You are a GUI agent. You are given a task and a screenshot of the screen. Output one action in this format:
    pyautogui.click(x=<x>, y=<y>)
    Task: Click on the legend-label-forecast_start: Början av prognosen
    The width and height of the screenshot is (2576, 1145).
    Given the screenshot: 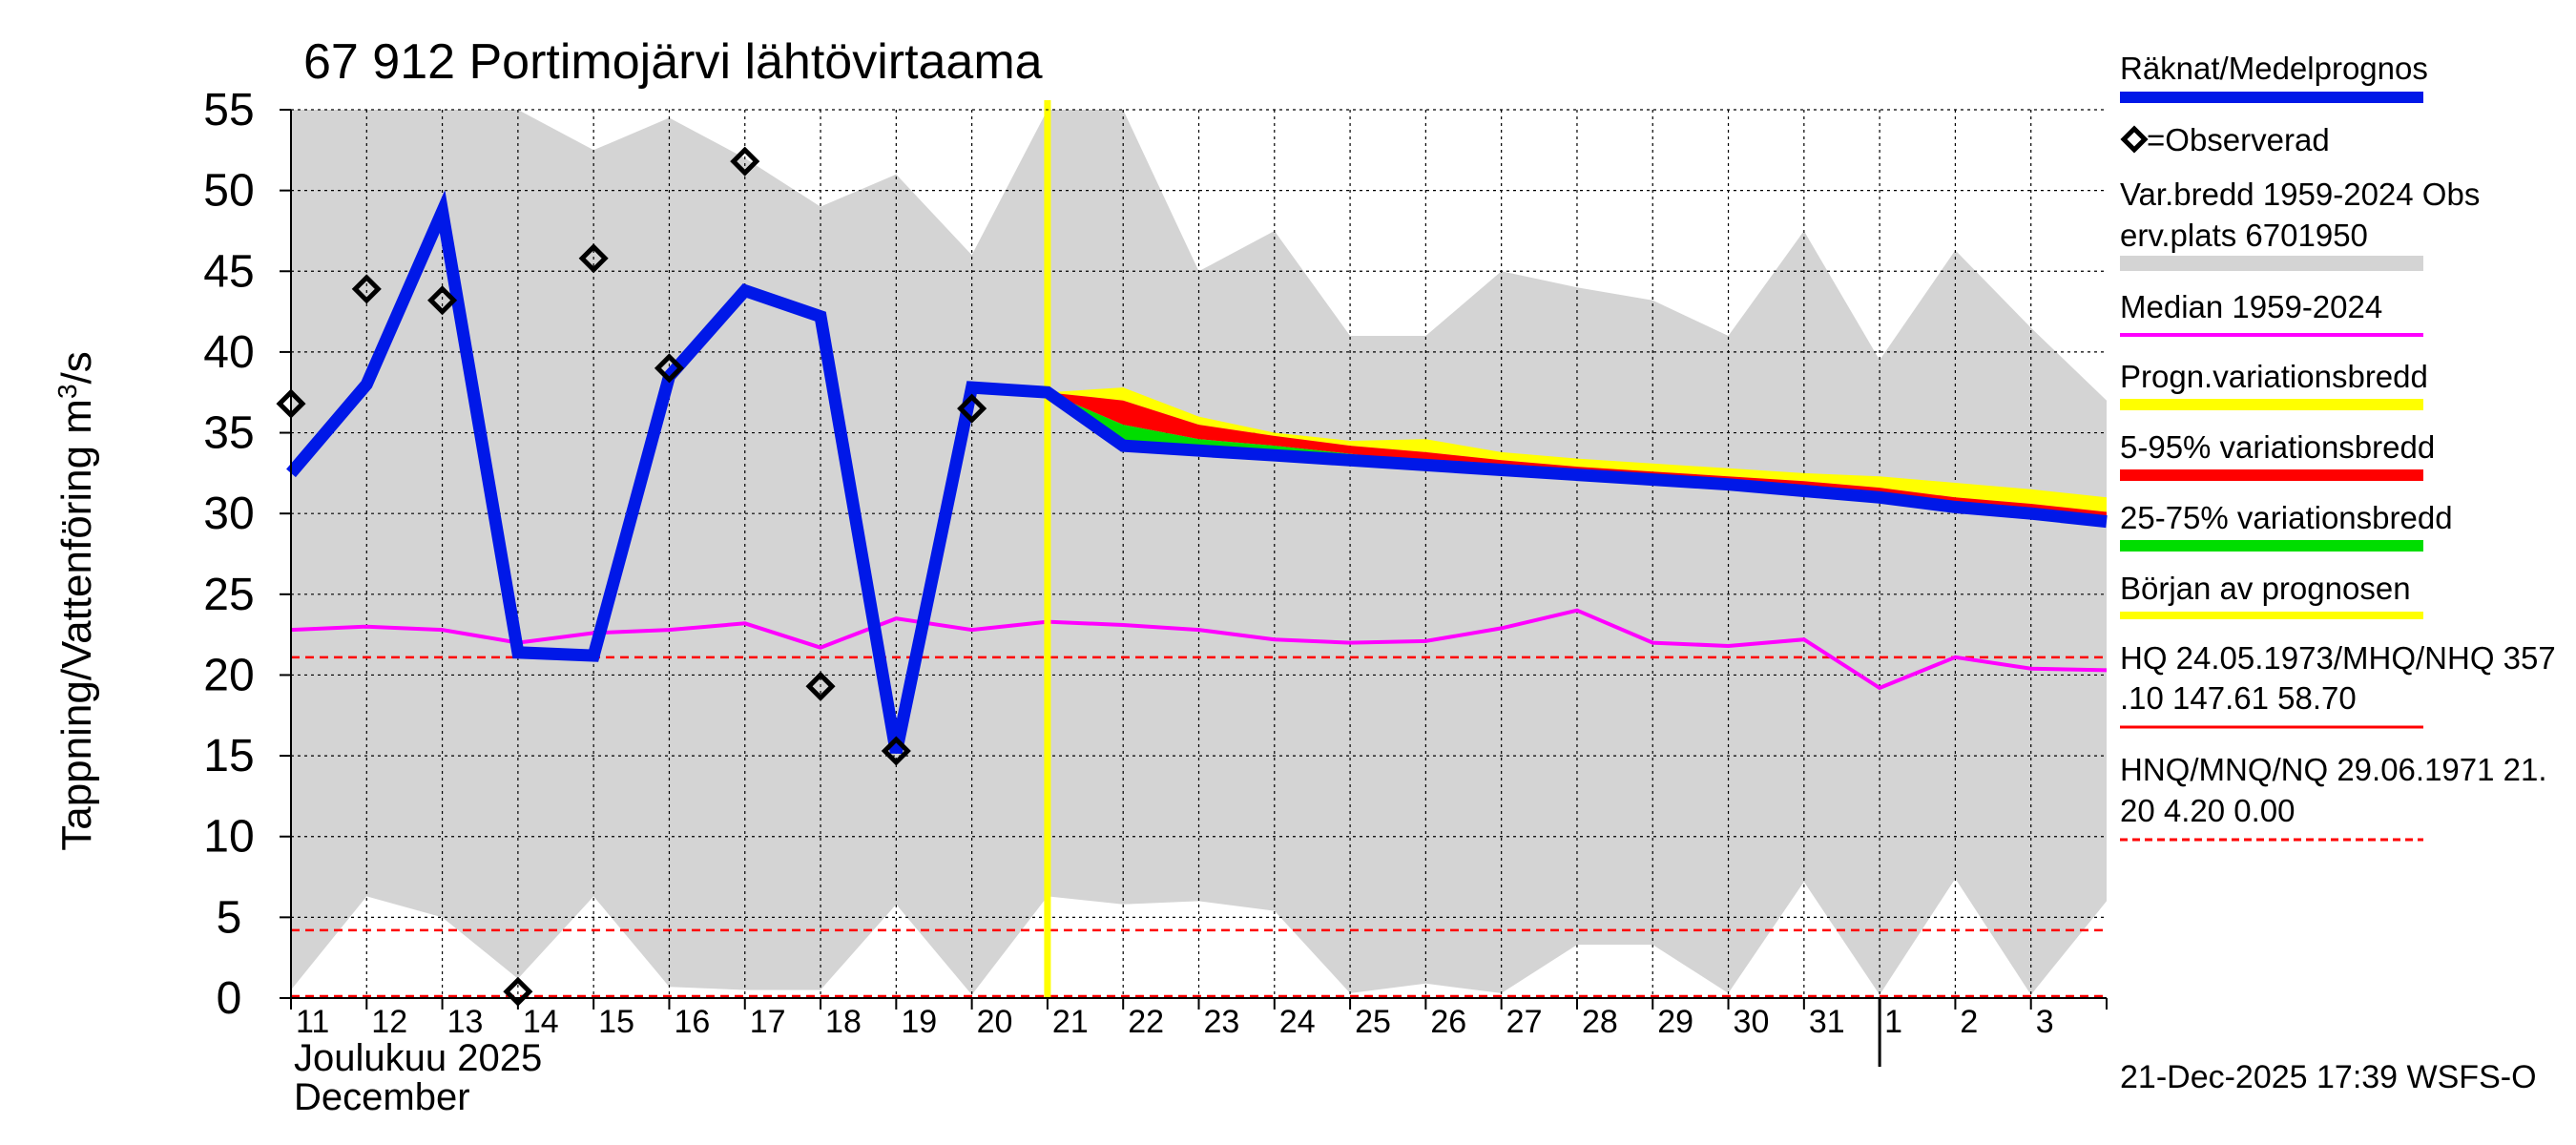 What is the action you would take?
    pyautogui.click(x=2265, y=588)
    